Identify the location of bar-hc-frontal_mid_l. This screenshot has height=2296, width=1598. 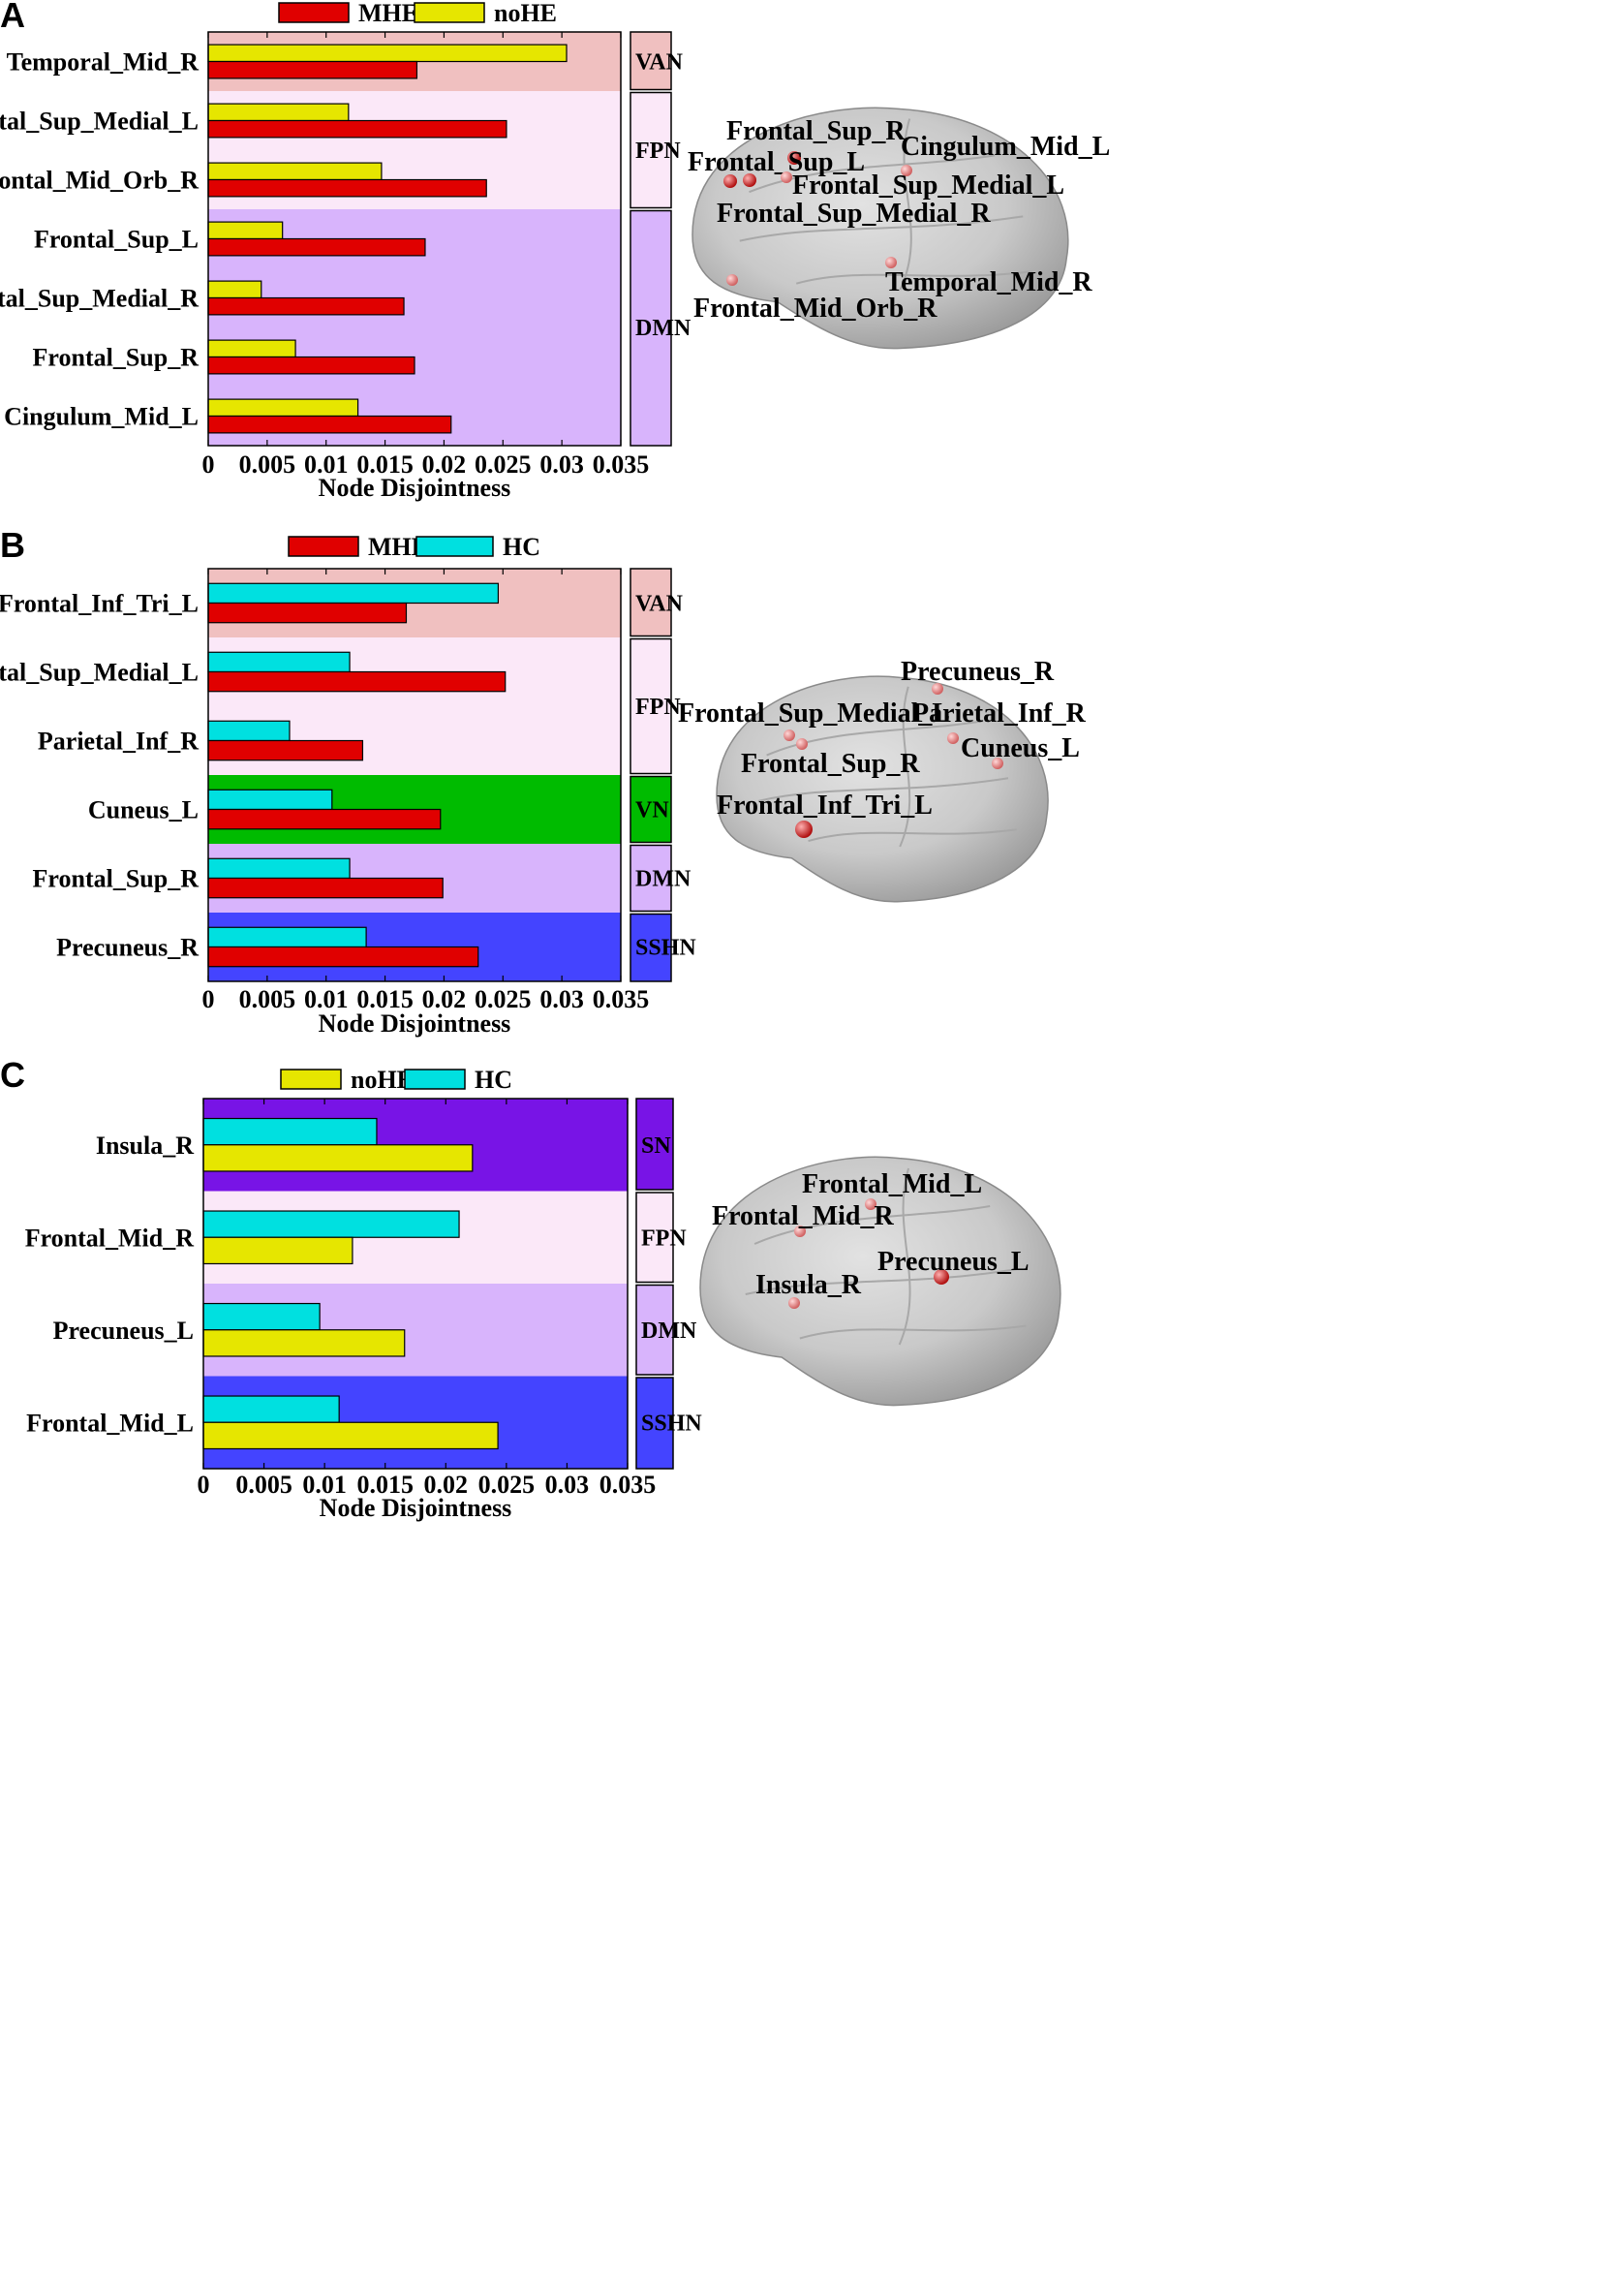
(271, 1409).